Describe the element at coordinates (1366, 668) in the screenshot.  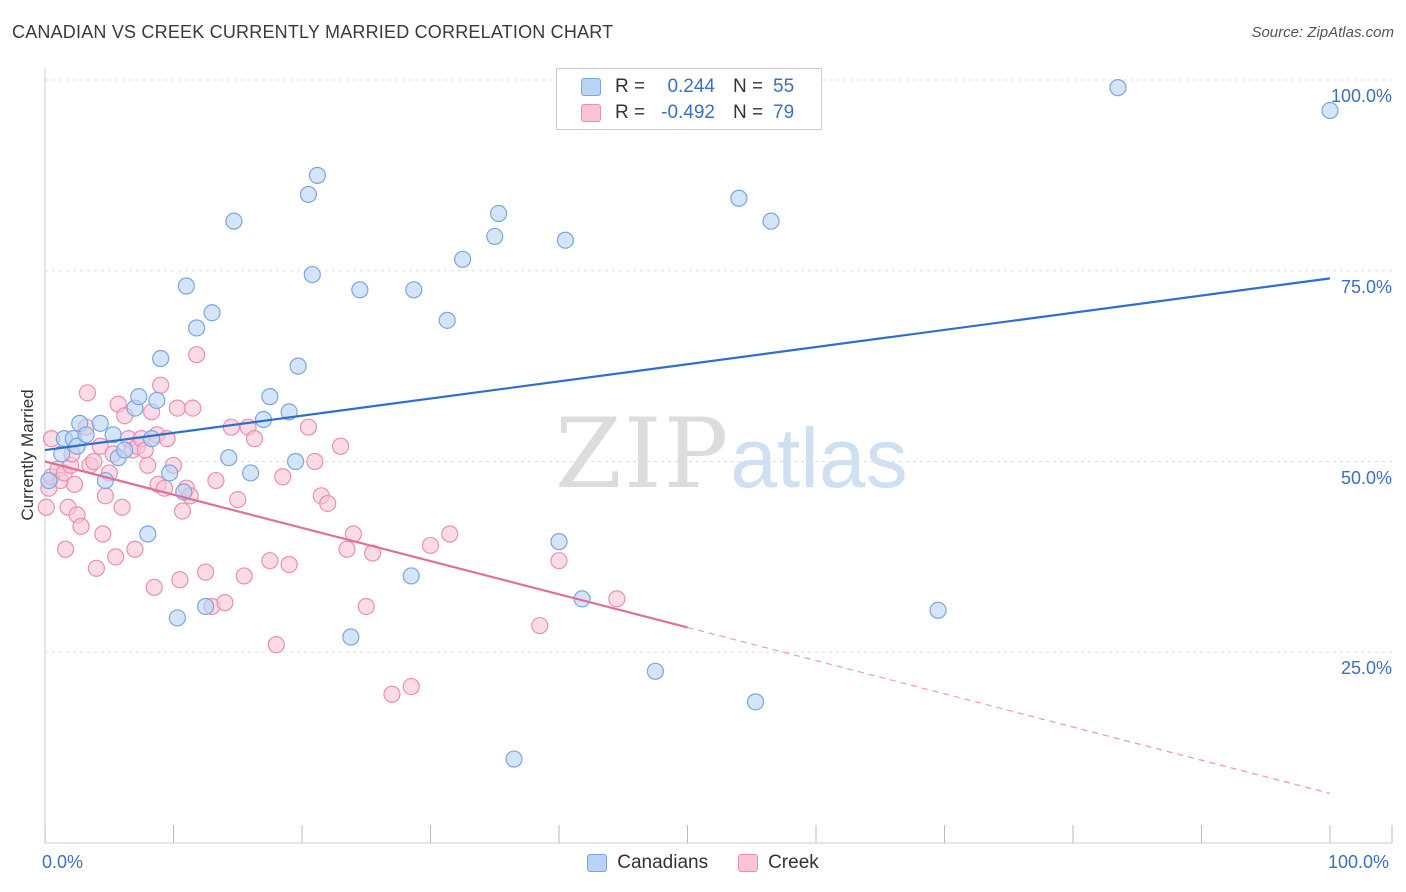
I see `y-tick-label: 25.0%` at that location.